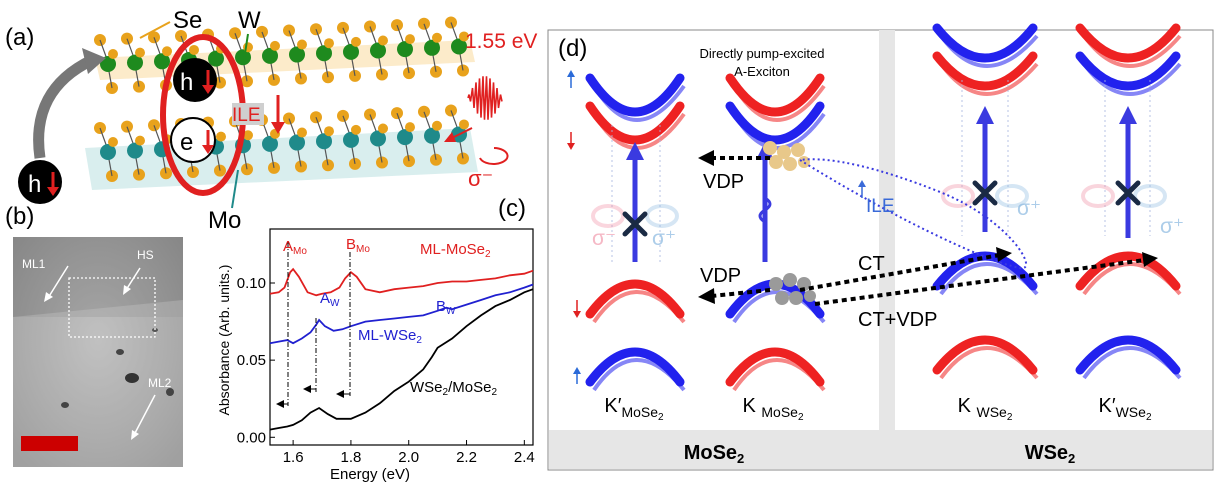 The image size is (1225, 486). Describe the element at coordinates (664, 238) in the screenshot. I see `sigma-plus-left: σ⁺` at that location.